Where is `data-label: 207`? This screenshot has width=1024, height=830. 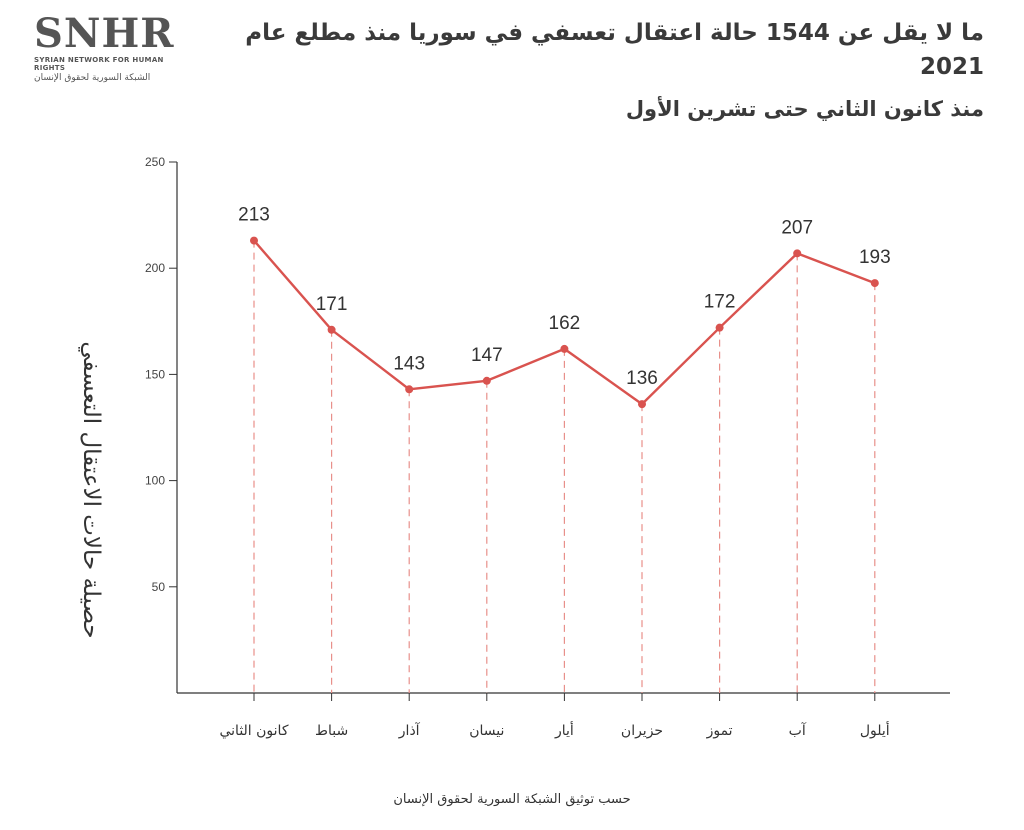
data-label: 207 is located at coordinates (797, 227).